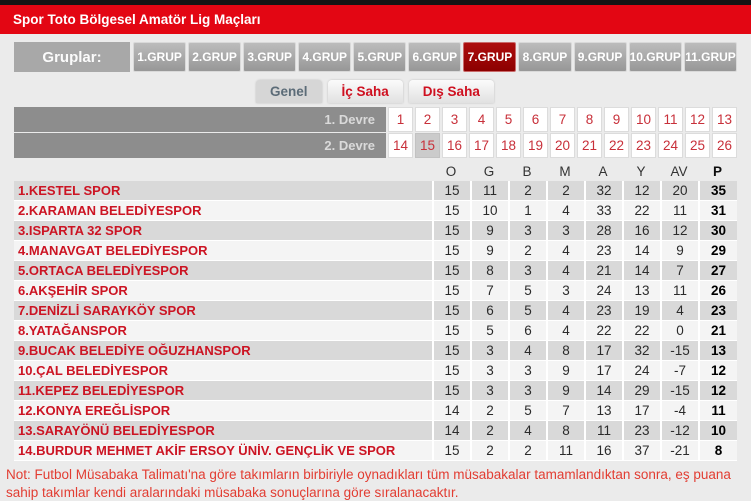 This screenshot has height=501, width=751. Describe the element at coordinates (454, 119) in the screenshot. I see `week-cell-3: 3` at that location.